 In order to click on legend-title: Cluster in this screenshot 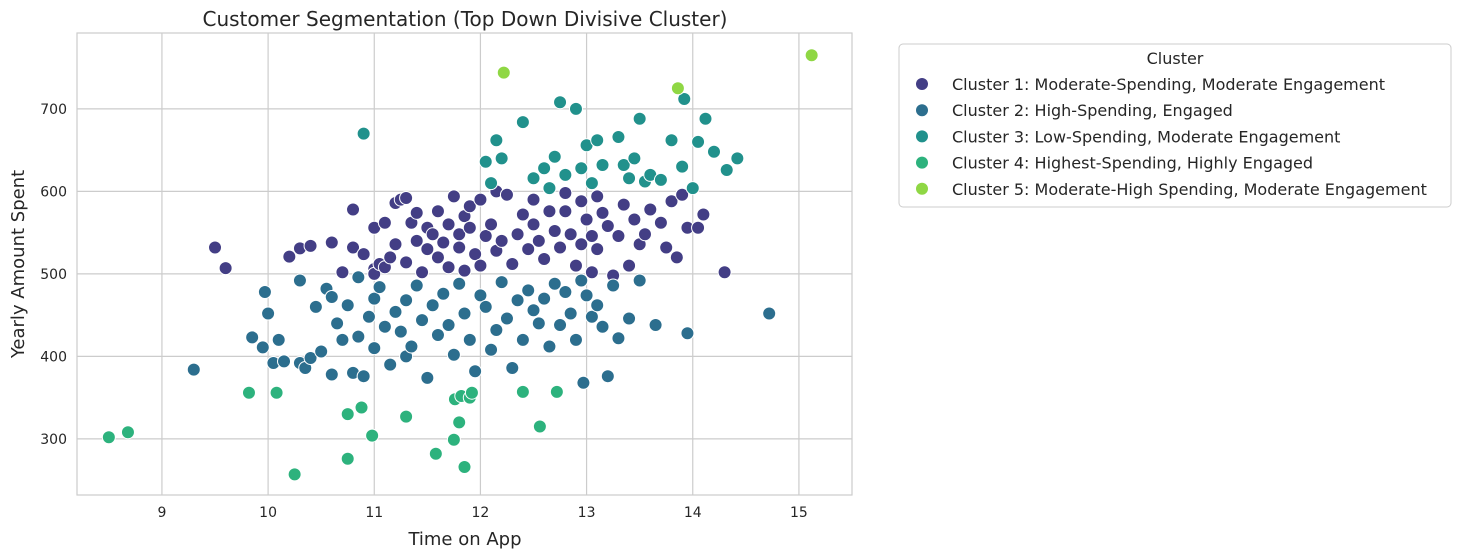, I will do `click(1175, 58)`.